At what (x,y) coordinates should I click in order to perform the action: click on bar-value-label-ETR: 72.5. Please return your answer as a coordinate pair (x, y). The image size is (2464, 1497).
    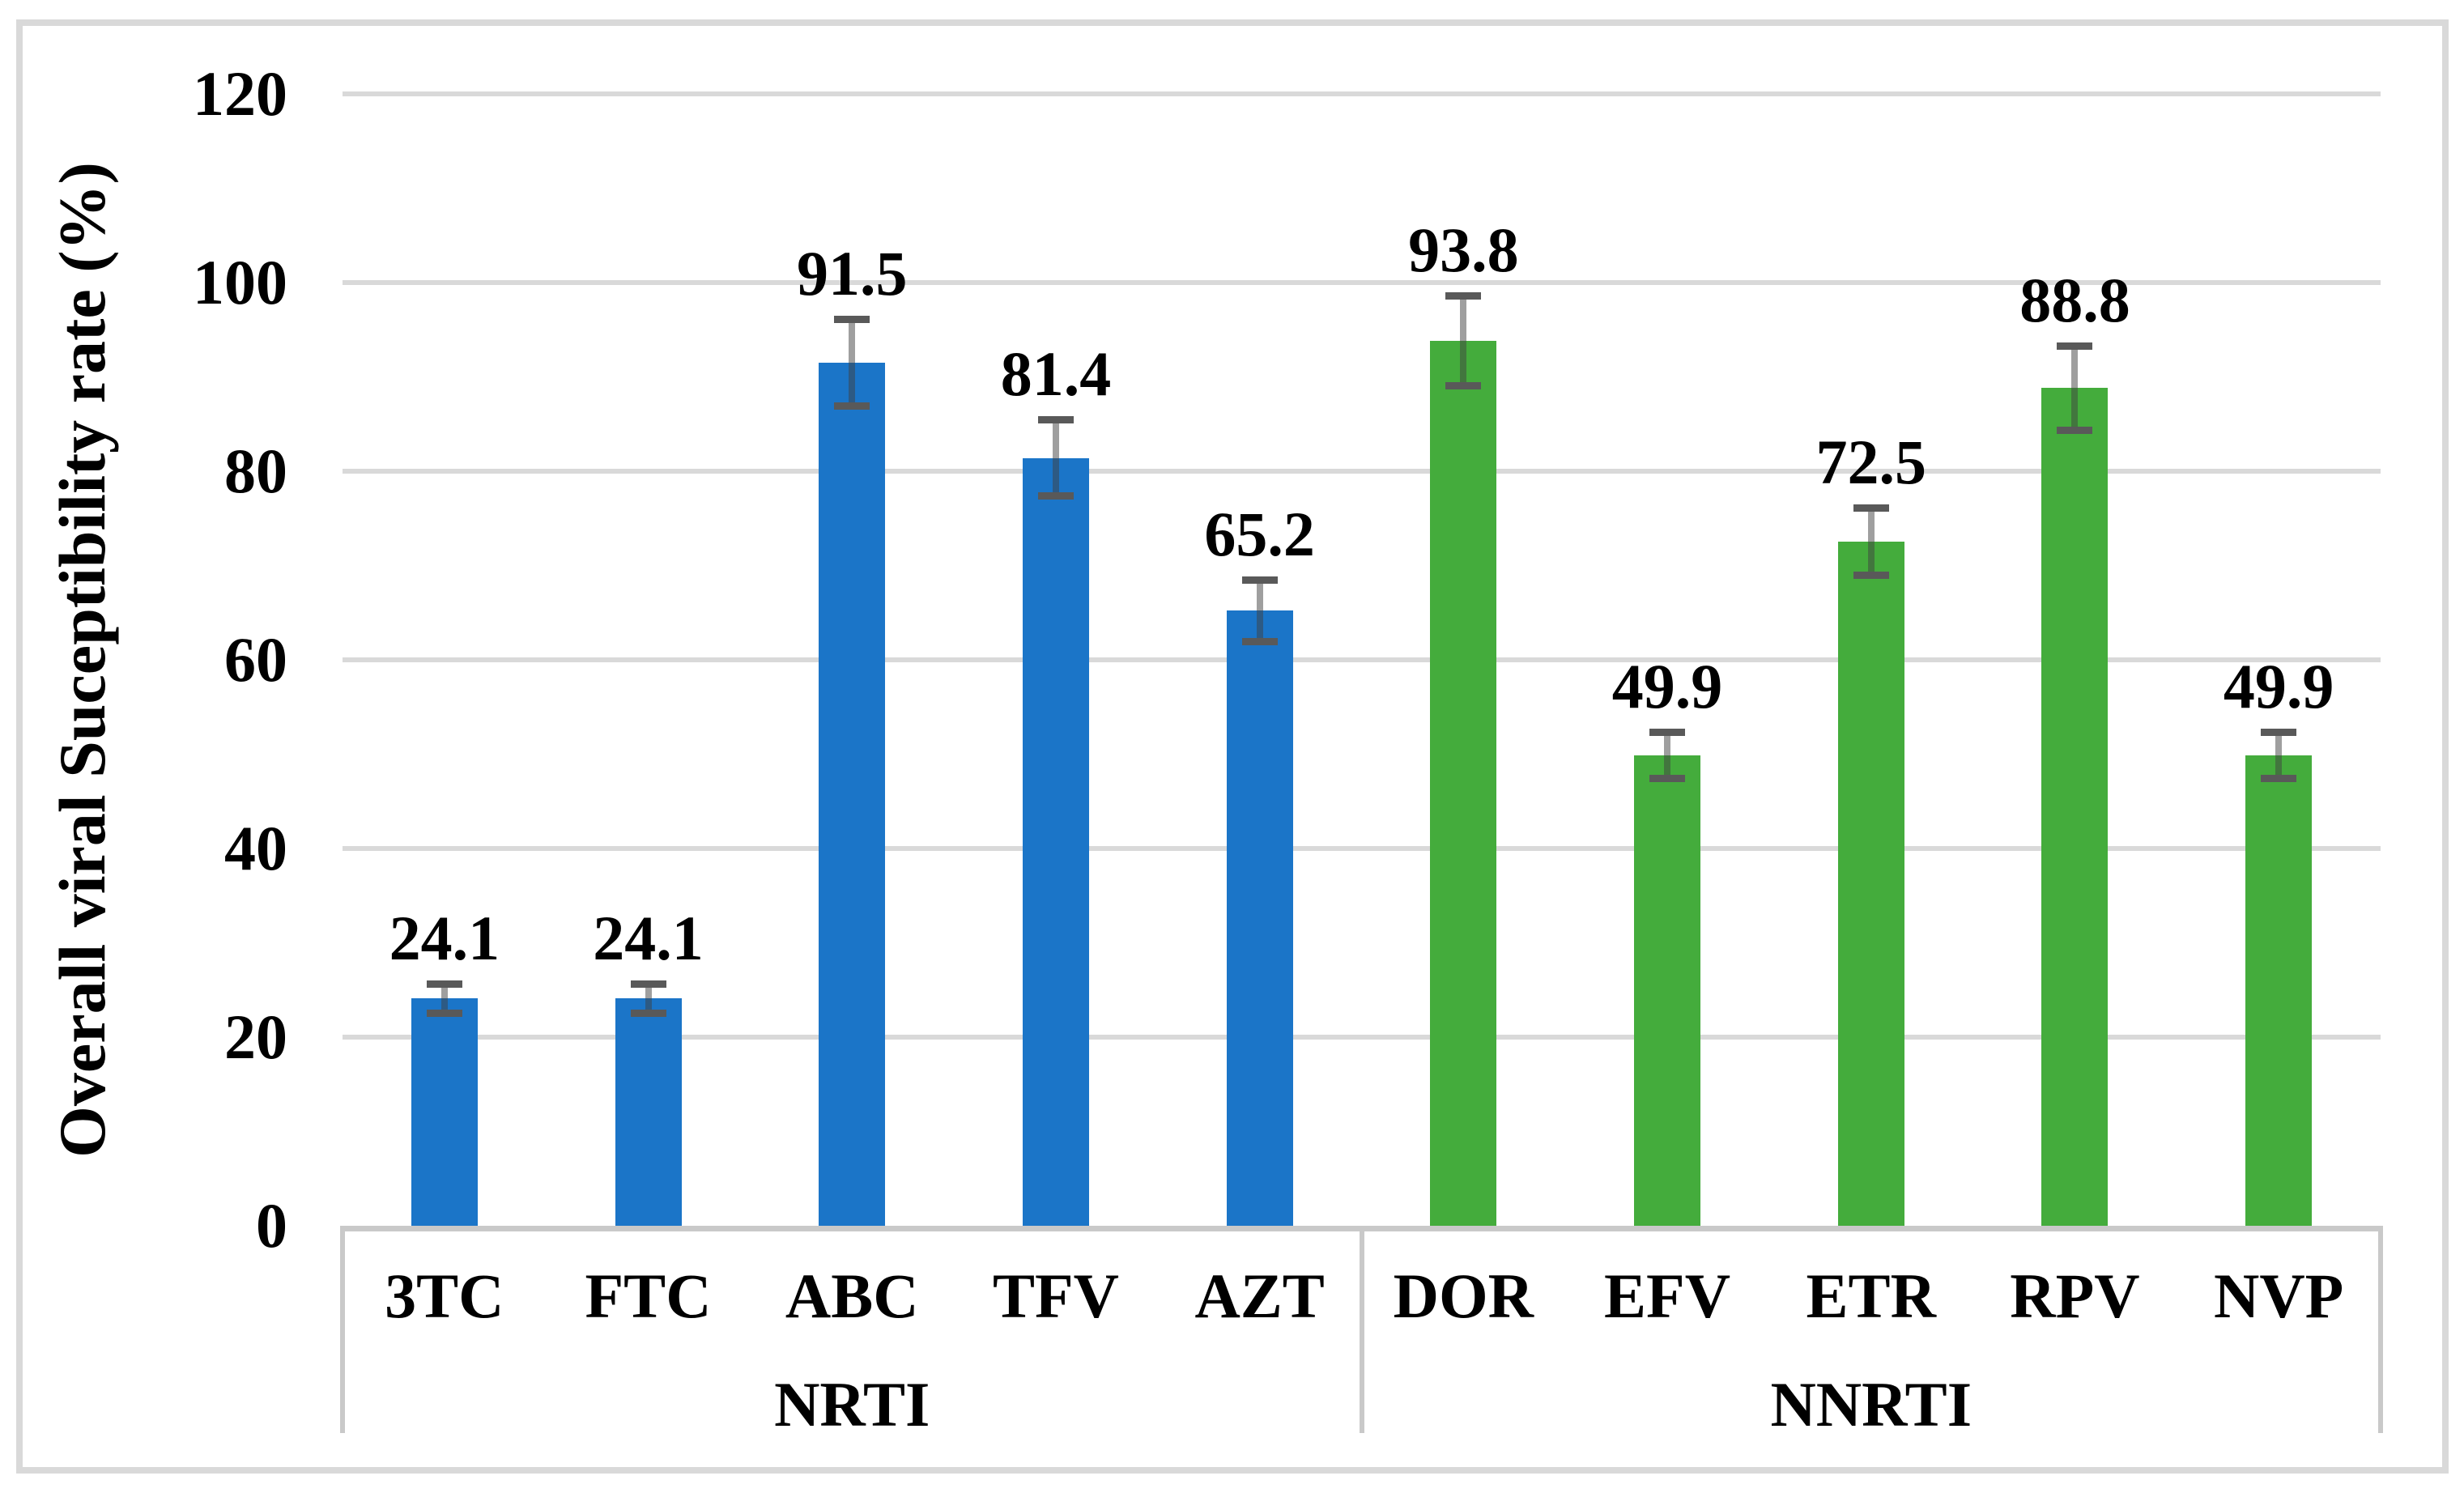
    Looking at the image, I should click on (1871, 462).